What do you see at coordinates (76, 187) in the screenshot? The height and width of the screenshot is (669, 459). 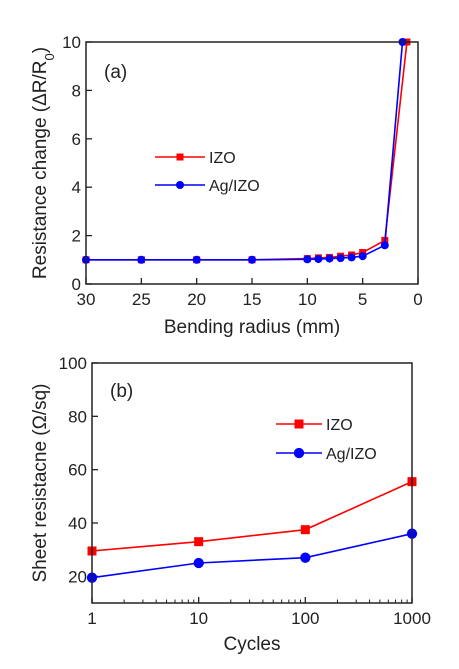 I see `y-tick-label: 4` at bounding box center [76, 187].